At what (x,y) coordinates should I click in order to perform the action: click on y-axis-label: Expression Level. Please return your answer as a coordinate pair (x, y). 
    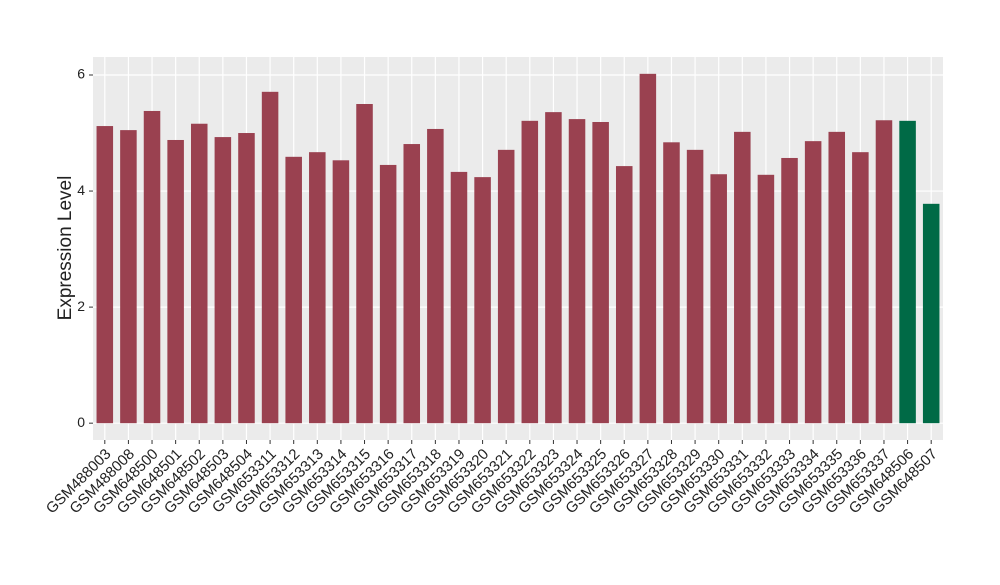
    Looking at the image, I should click on (65, 248).